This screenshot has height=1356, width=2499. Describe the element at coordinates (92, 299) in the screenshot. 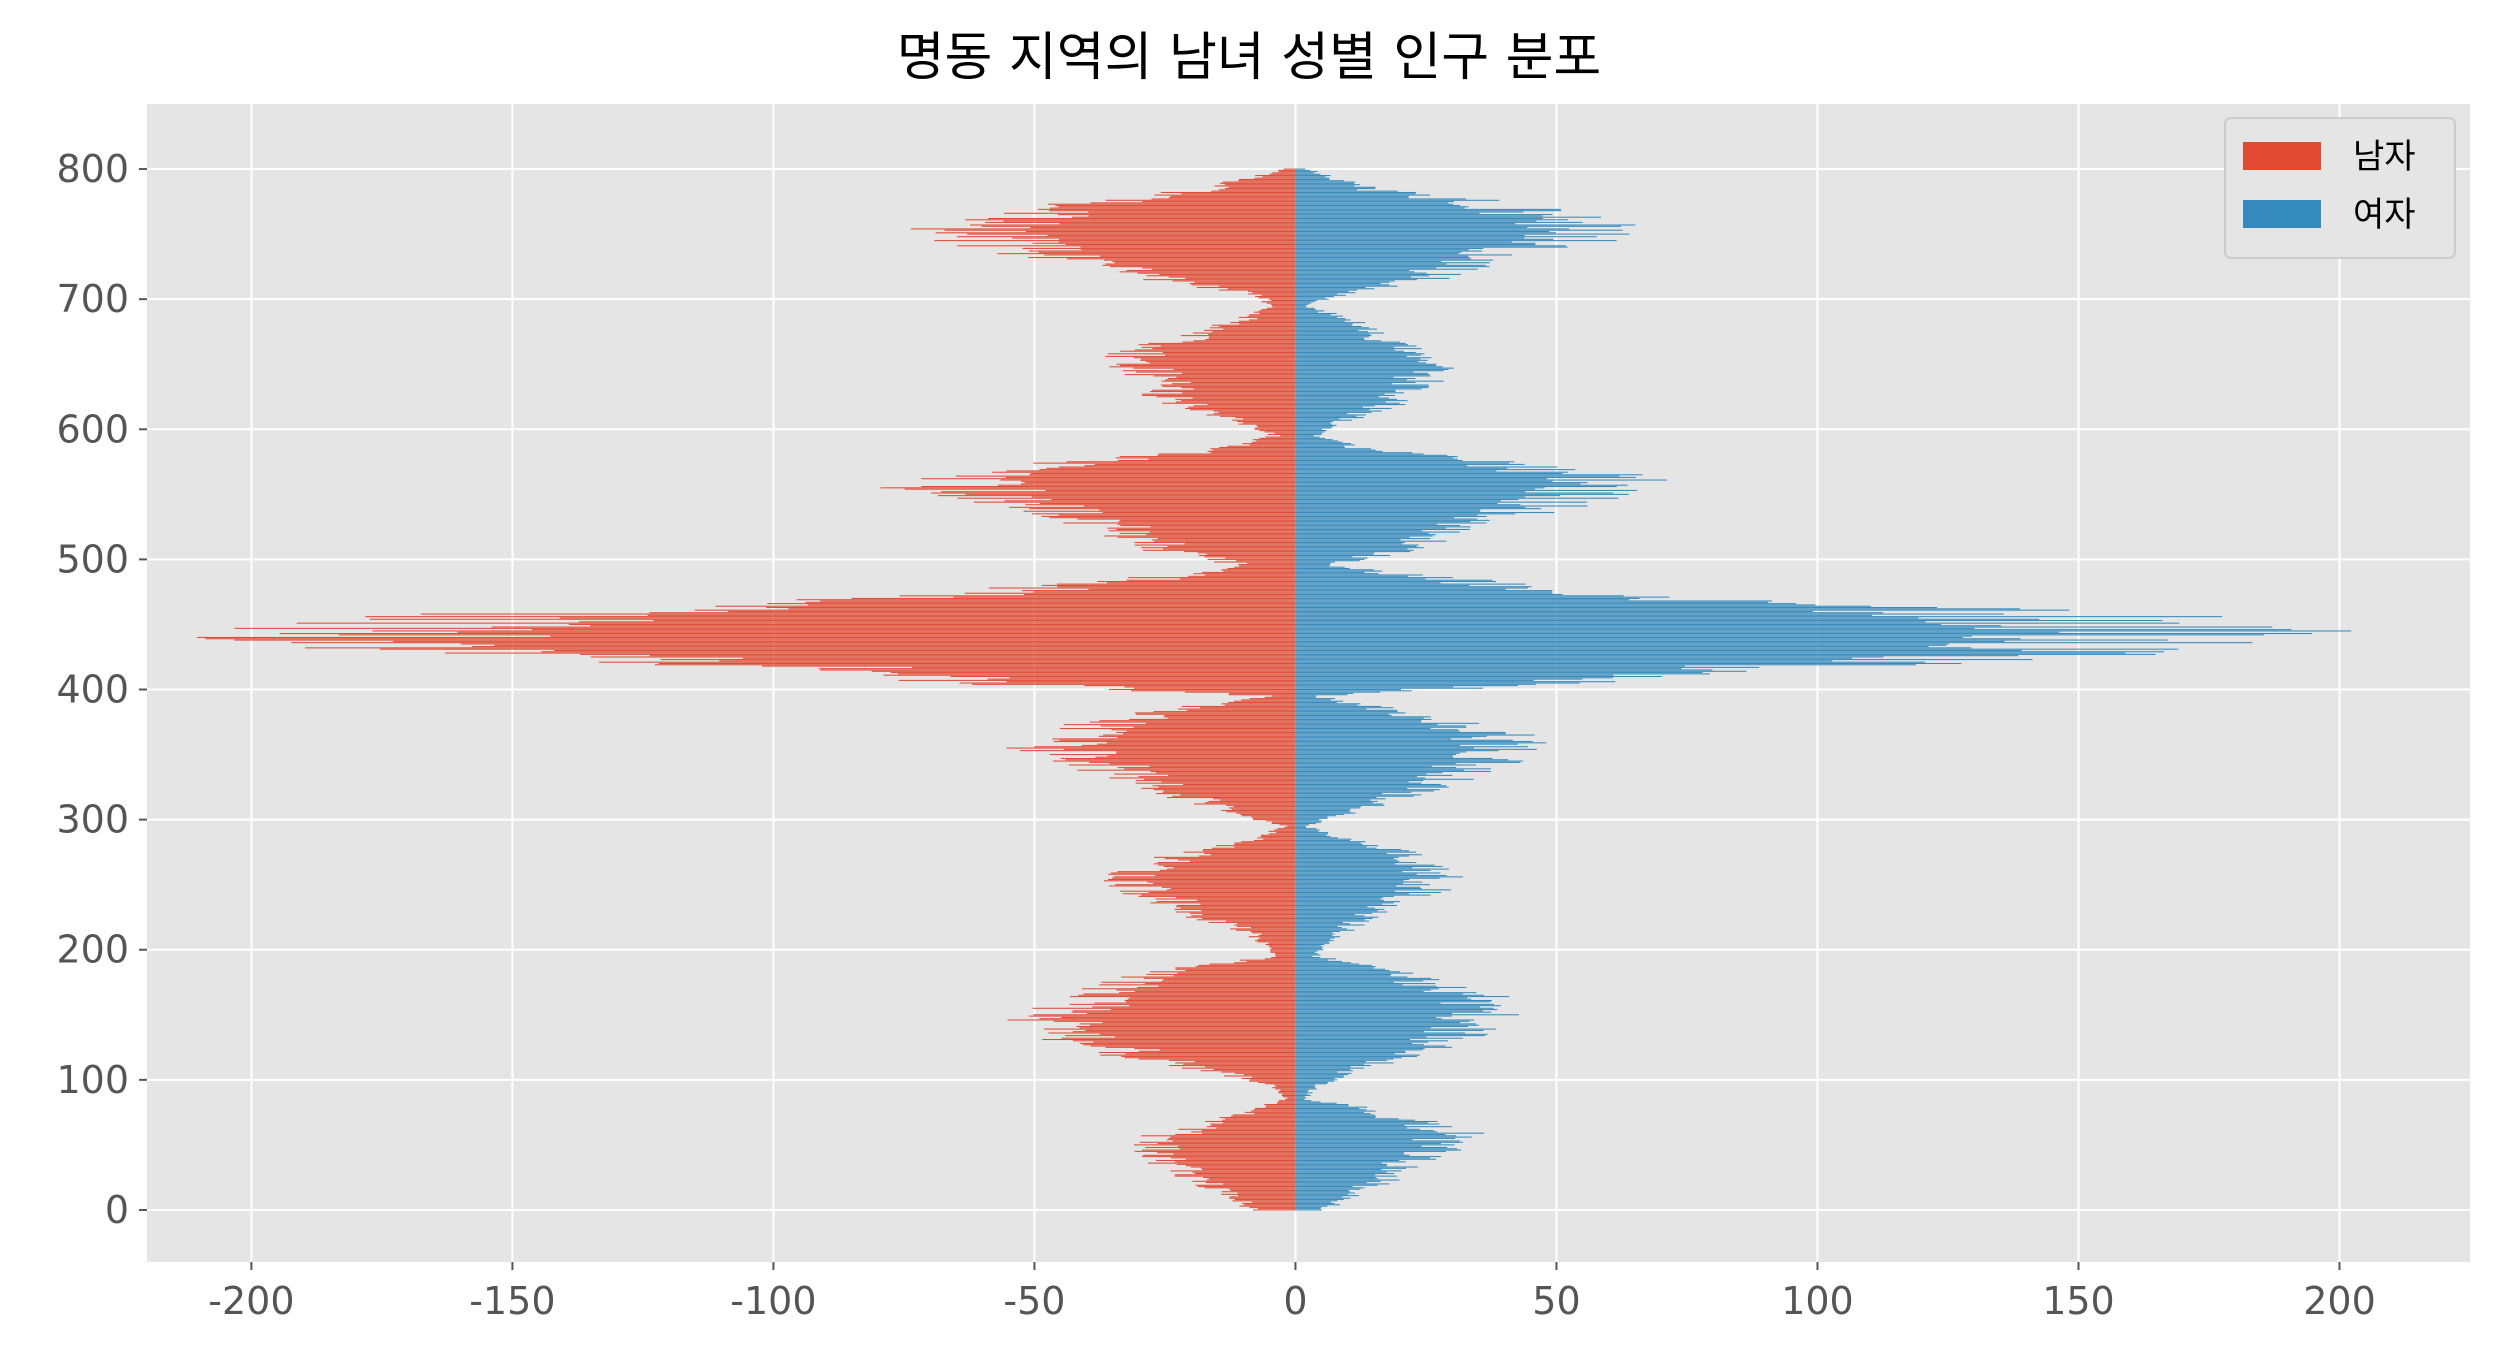

I see `y-tick-label: 700` at that location.